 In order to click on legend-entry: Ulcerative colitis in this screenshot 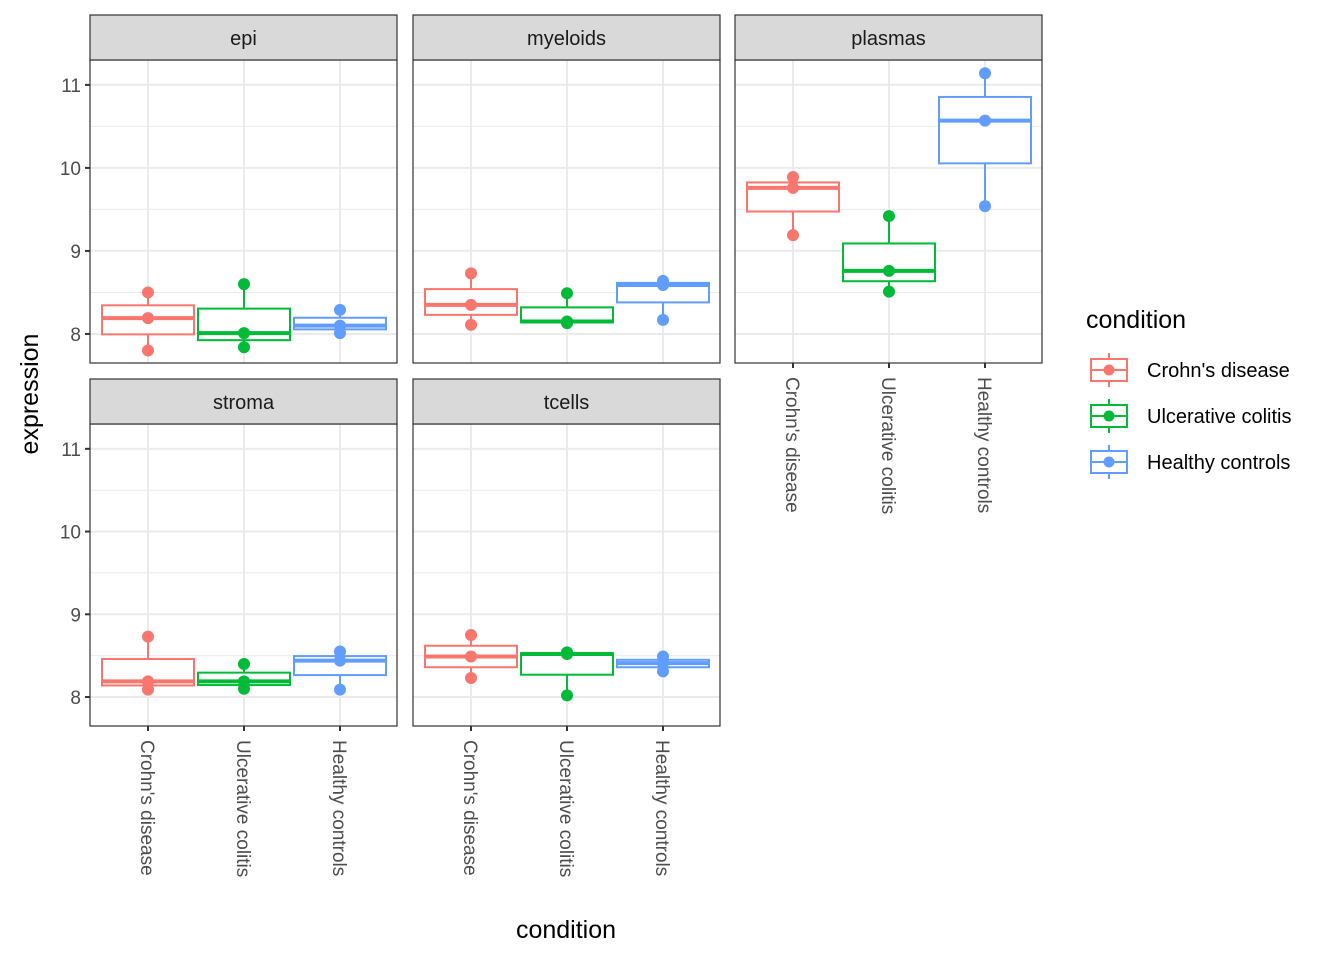, I will do `click(1190, 416)`.